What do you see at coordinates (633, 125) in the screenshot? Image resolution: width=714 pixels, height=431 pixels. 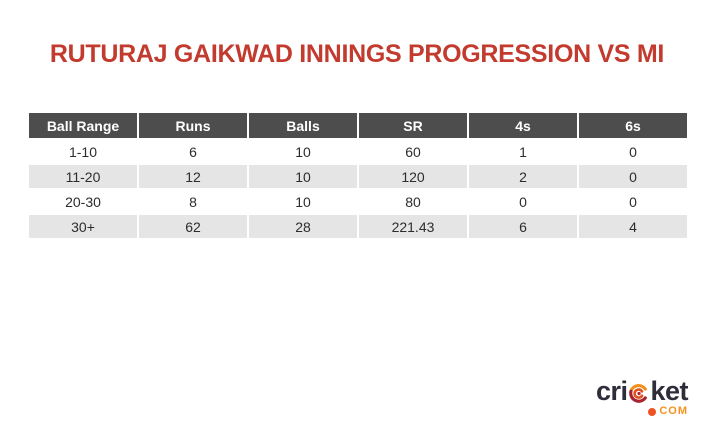 I see `col-header-6s: 6s` at bounding box center [633, 125].